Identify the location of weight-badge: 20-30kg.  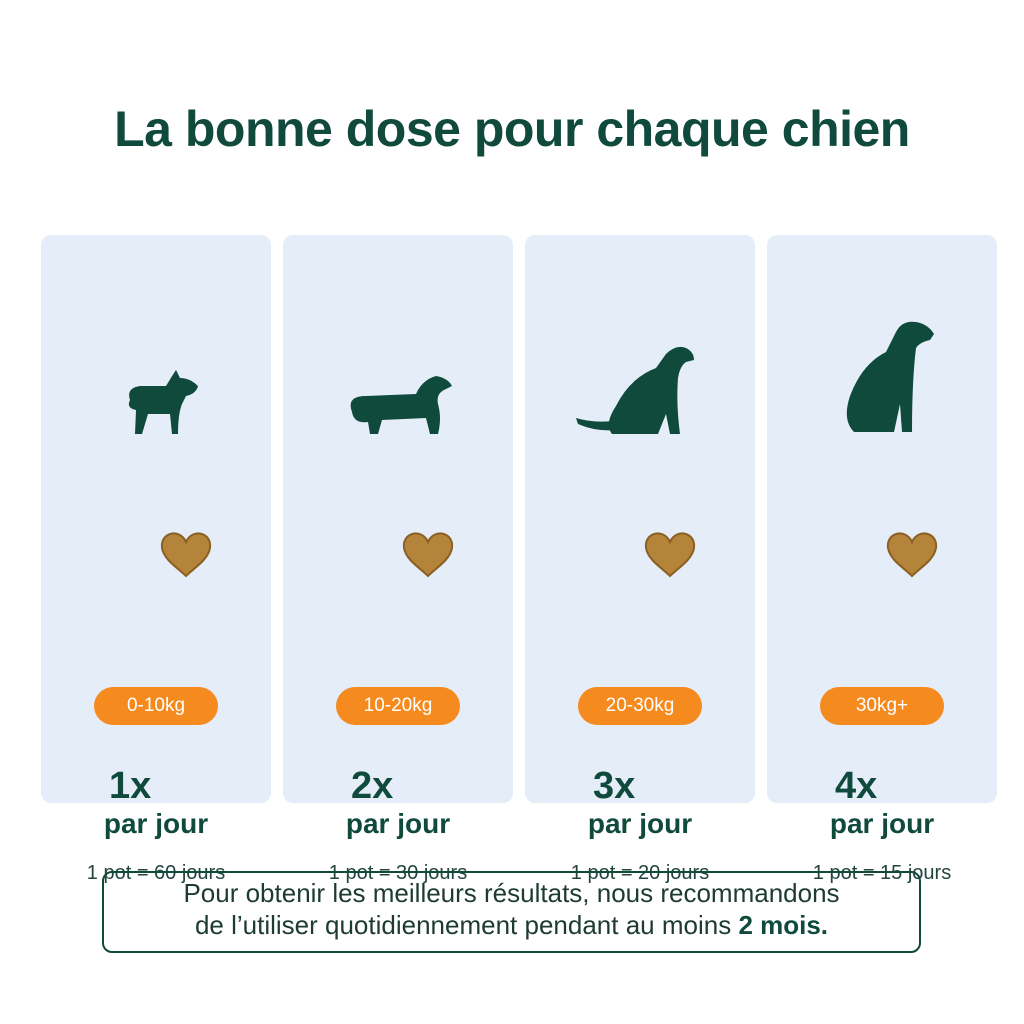
(640, 706).